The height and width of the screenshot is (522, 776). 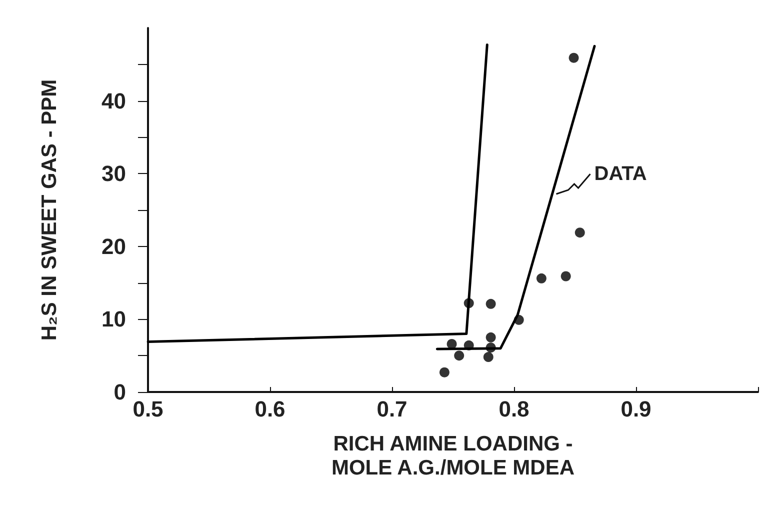 What do you see at coordinates (114, 101) in the screenshot?
I see `y-tick-label: 40` at bounding box center [114, 101].